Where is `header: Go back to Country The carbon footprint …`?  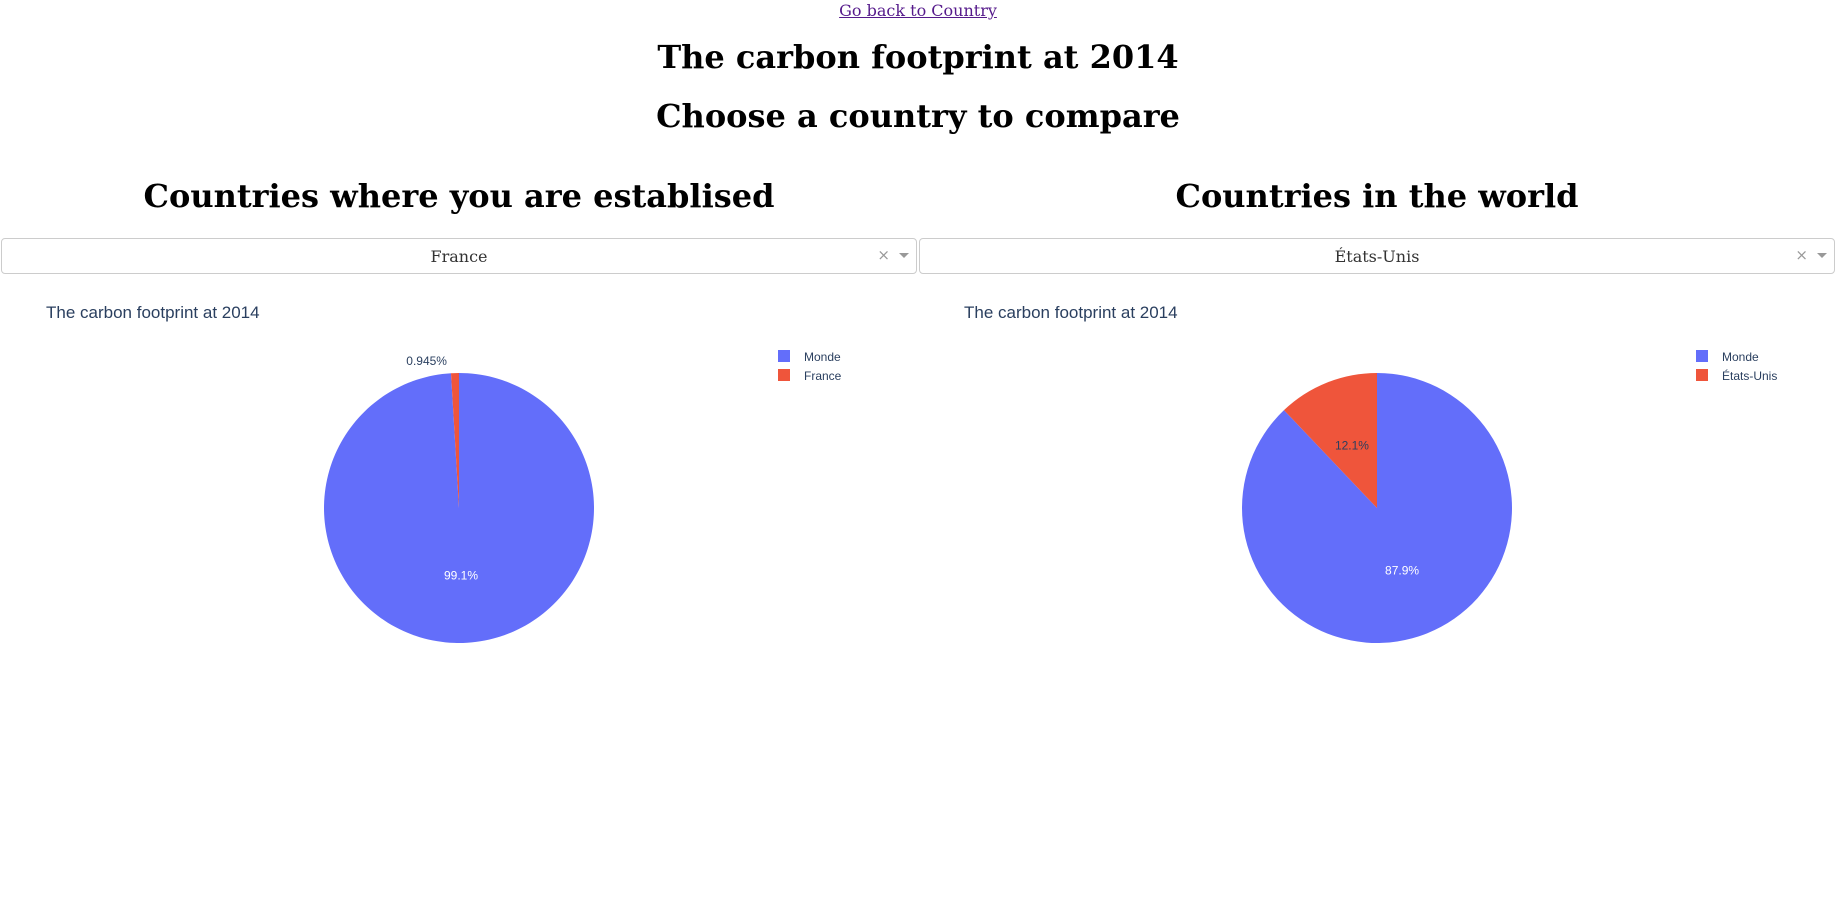
header: Go back to Country The carbon footprint … is located at coordinates (918, 68).